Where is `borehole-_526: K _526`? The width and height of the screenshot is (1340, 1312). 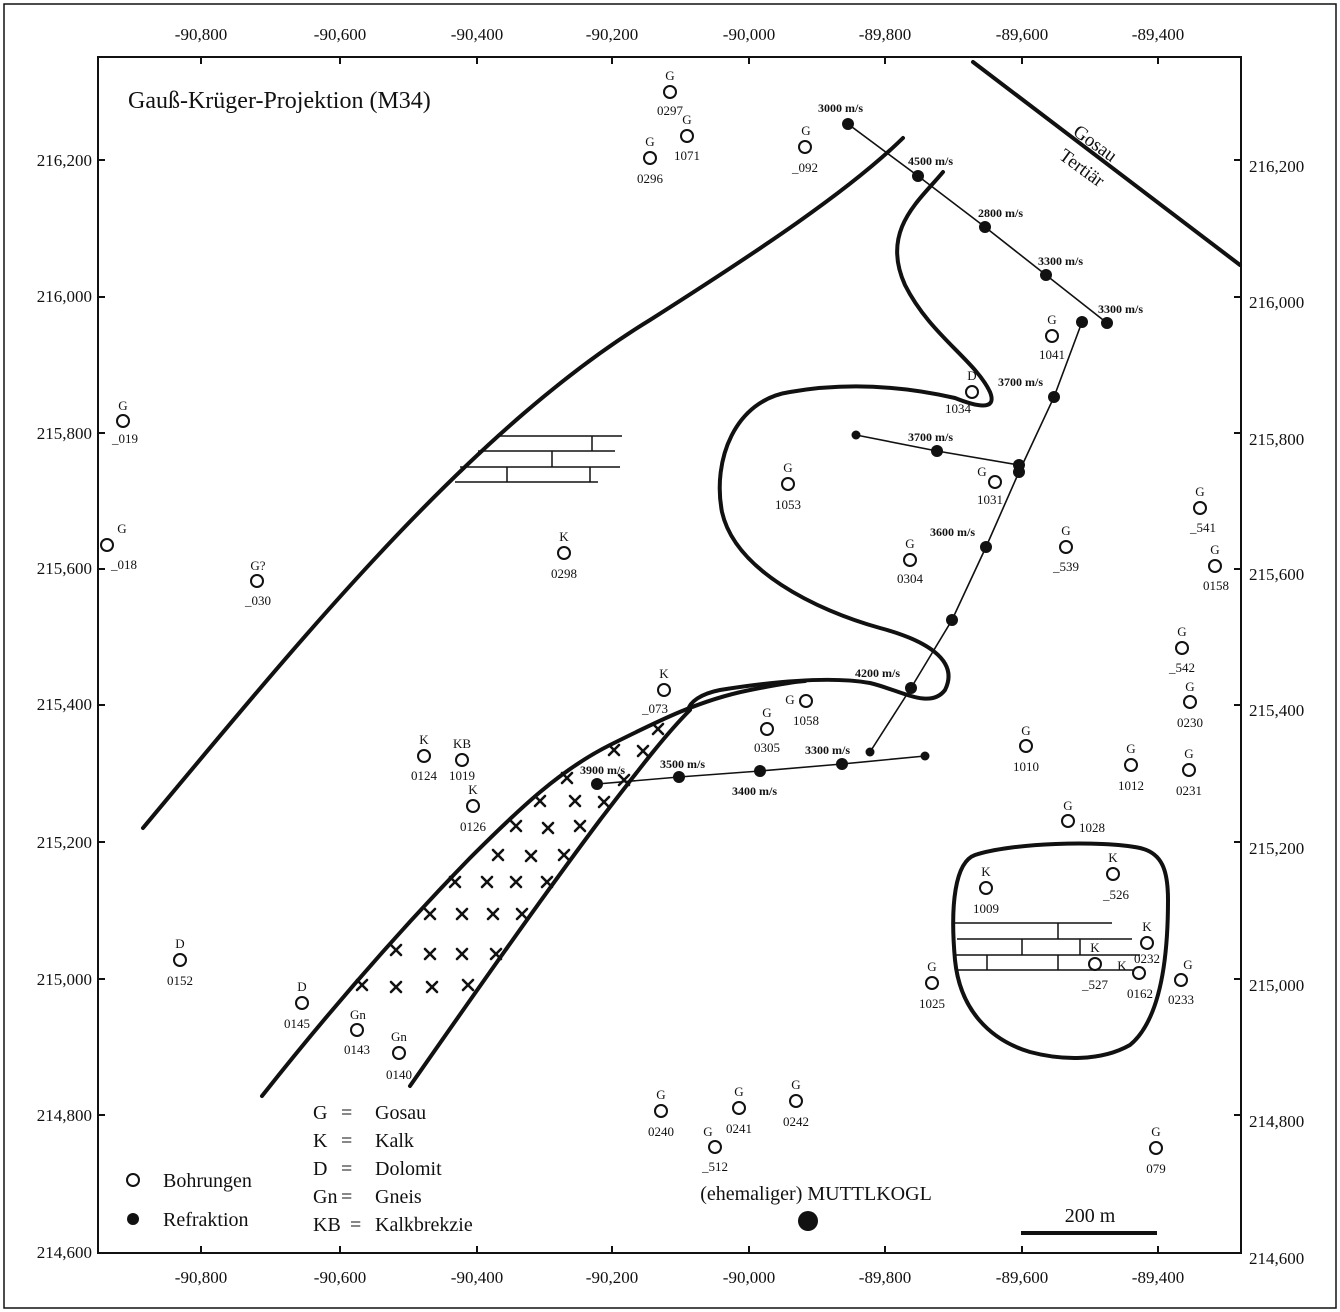 borehole-_526: K _526 is located at coordinates (1116, 876).